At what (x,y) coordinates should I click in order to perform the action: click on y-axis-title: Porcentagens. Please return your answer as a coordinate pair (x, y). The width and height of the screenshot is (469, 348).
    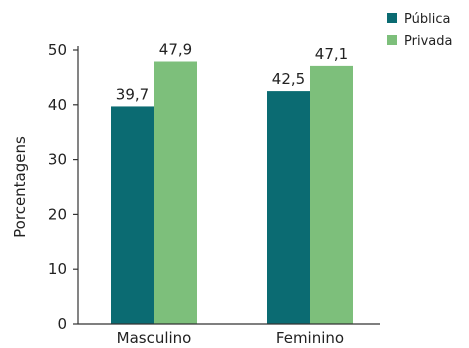
    Looking at the image, I should click on (20, 187).